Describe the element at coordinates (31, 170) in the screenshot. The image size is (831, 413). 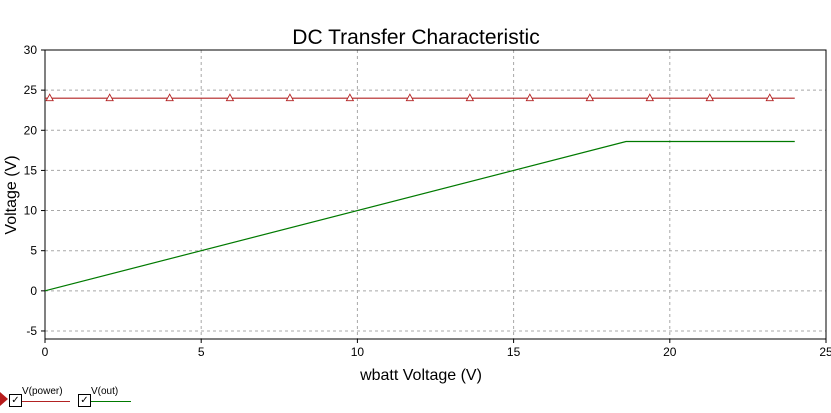
I see `y-tick-label: 15` at that location.